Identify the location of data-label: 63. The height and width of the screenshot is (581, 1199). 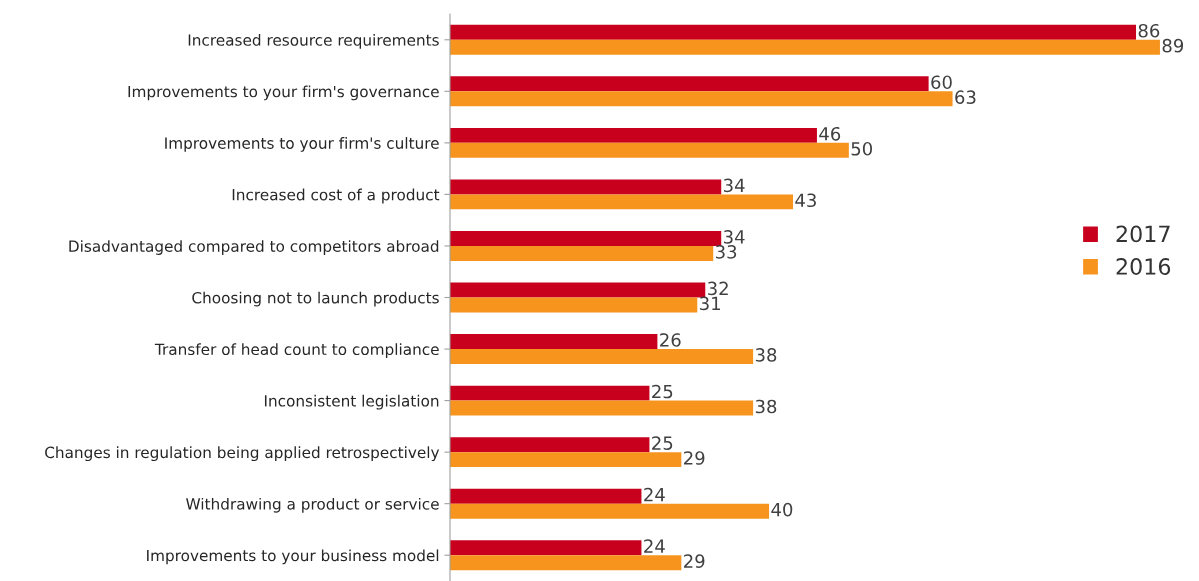
(965, 97).